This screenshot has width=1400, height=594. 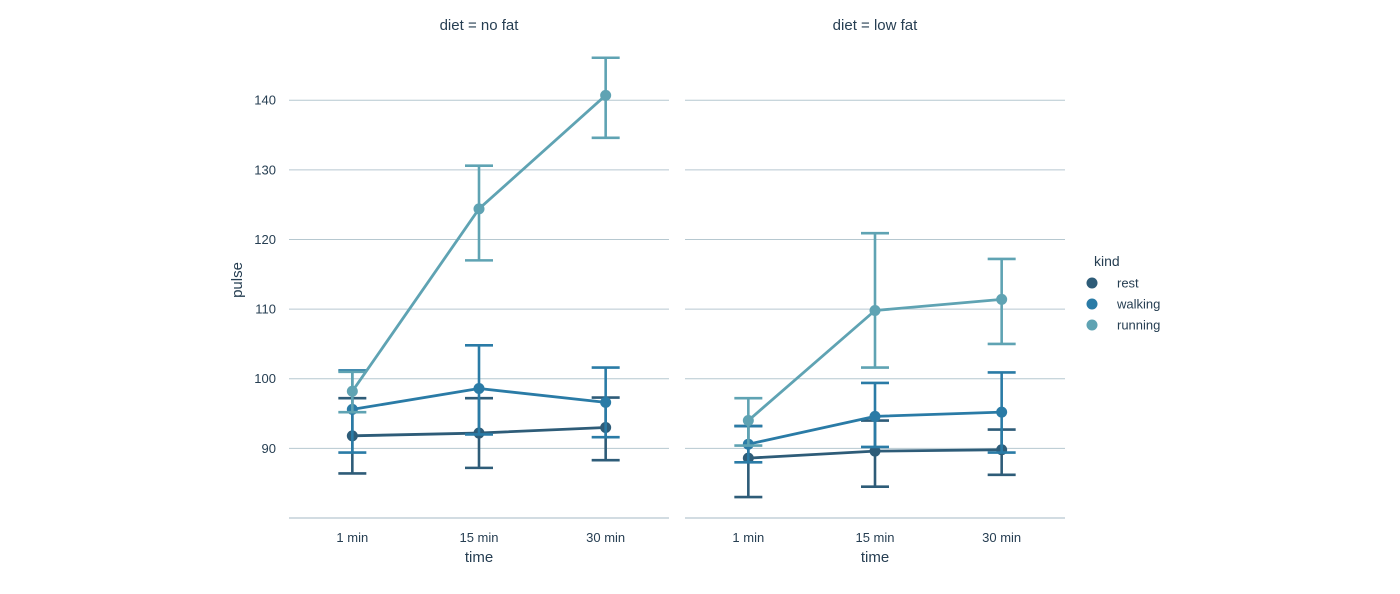 What do you see at coordinates (265, 169) in the screenshot?
I see `y-tick-label: 130` at bounding box center [265, 169].